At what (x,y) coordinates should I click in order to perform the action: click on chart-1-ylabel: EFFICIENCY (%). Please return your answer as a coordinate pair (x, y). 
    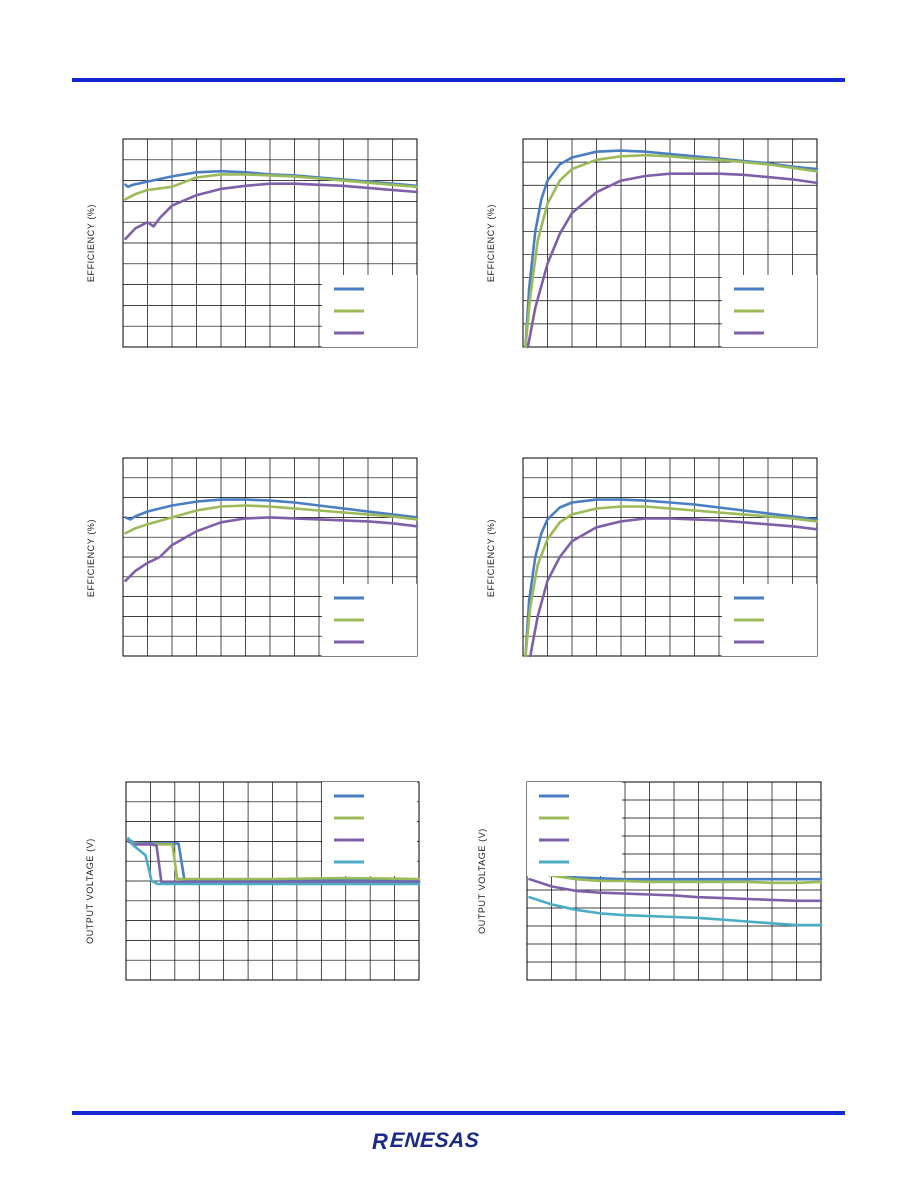
    Looking at the image, I should click on (91, 243).